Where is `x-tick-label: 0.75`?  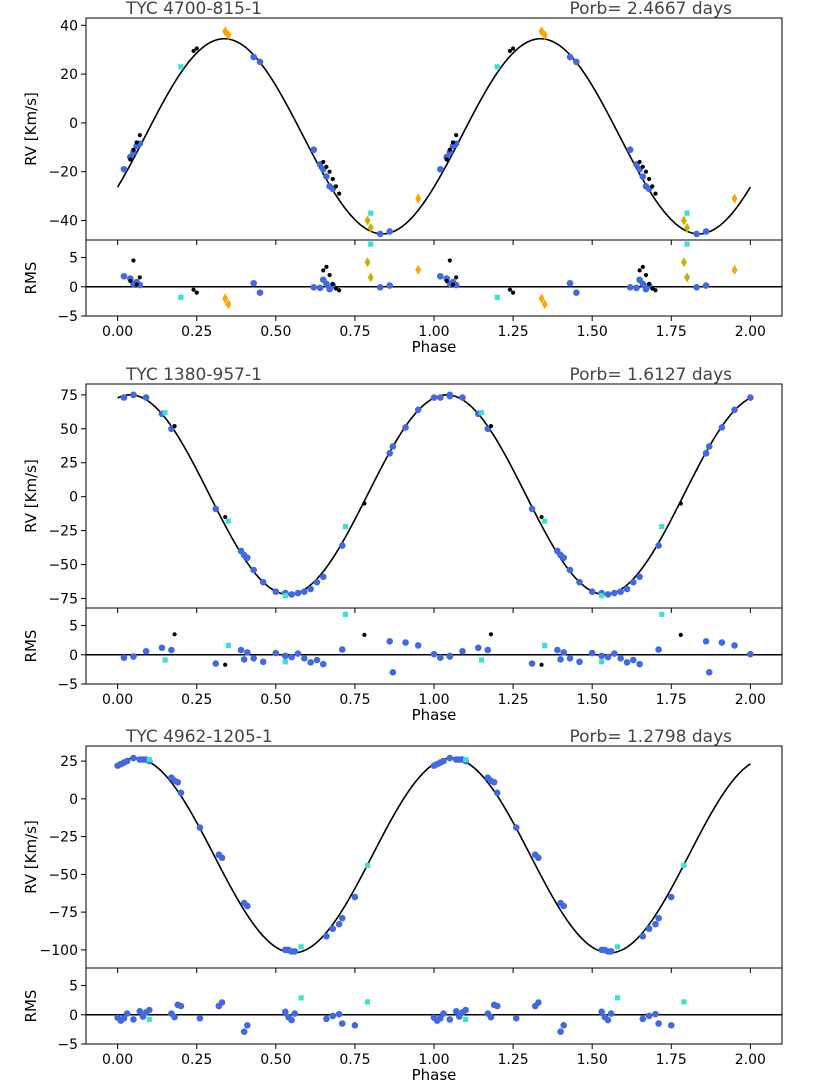
x-tick-label: 0.75 is located at coordinates (354, 1060).